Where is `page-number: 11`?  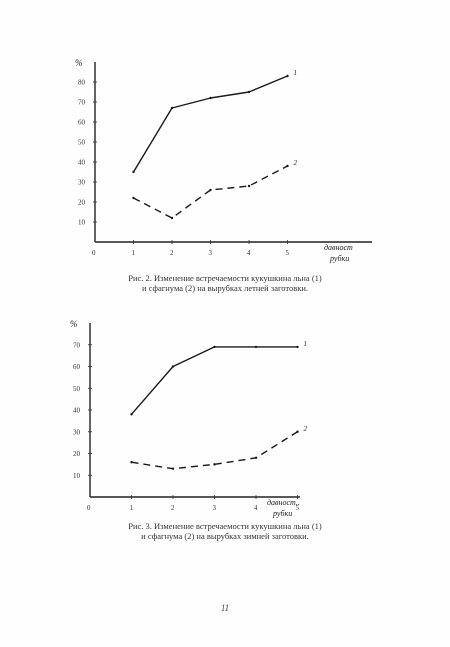 page-number: 11 is located at coordinates (225, 608).